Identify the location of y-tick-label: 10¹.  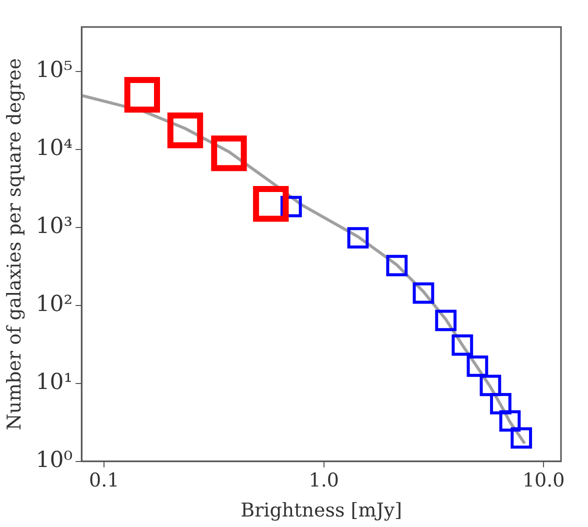
(54, 383).